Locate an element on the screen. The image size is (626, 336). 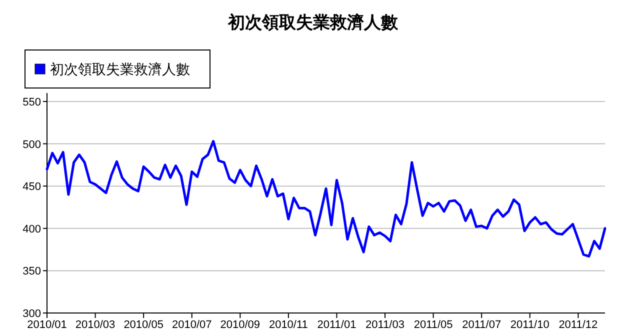
x-tick-label: 2011/10 is located at coordinates (530, 325).